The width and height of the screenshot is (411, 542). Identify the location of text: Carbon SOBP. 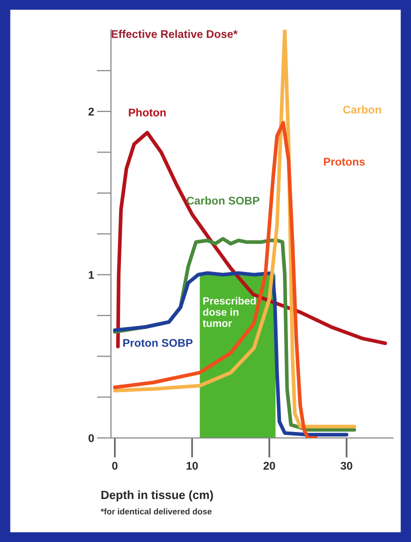
(223, 200).